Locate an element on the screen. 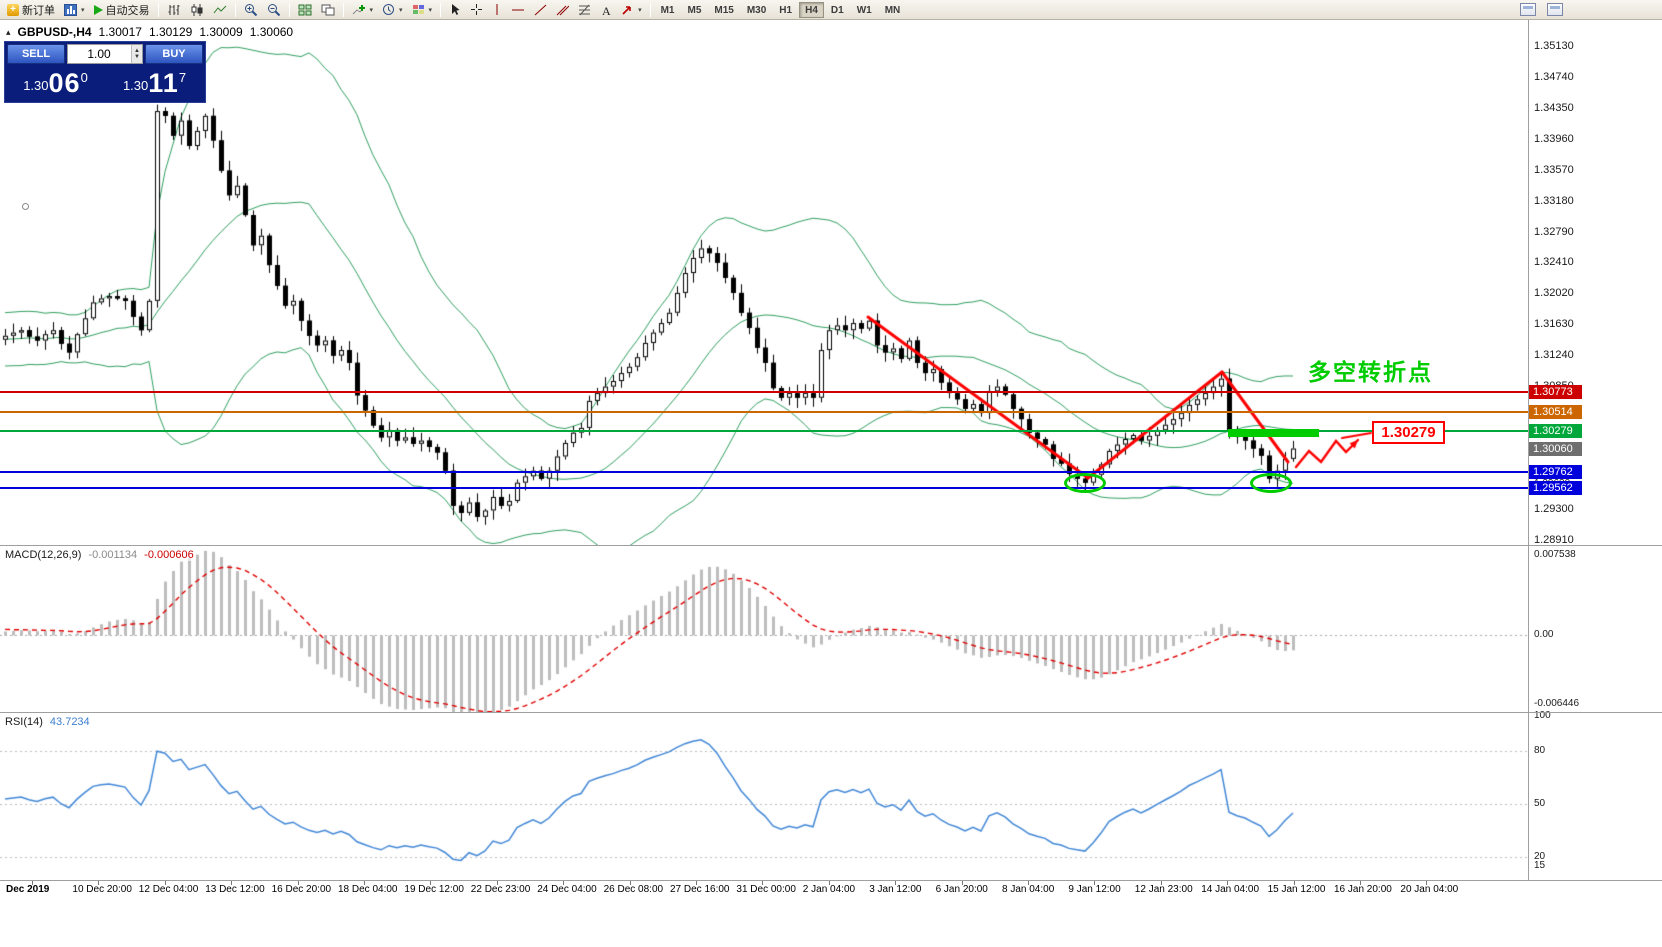 This screenshot has height=947, width=1662. timeframe-button-m5: M5 is located at coordinates (694, 10).